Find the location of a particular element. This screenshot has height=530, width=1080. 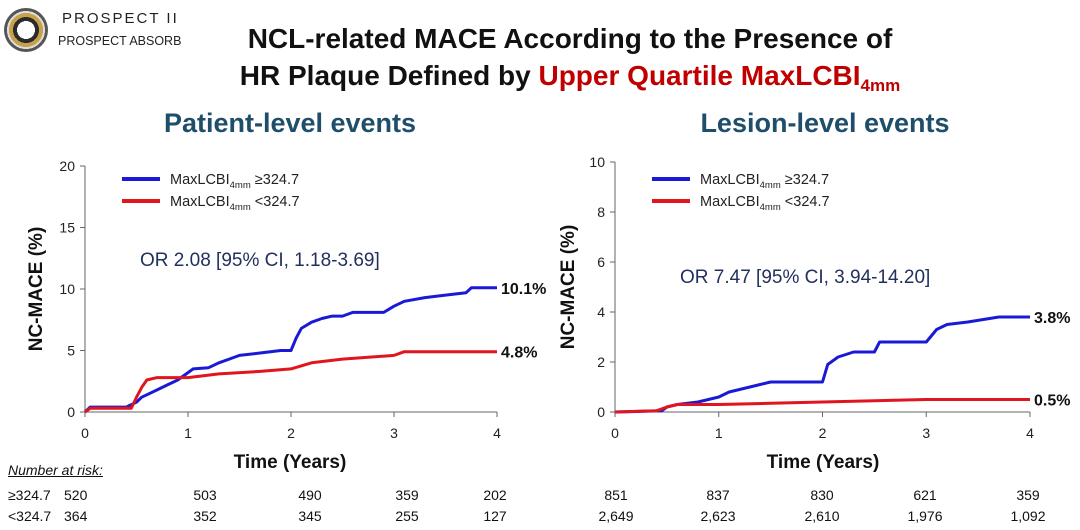

logo-emblem-icon is located at coordinates (26, 30).